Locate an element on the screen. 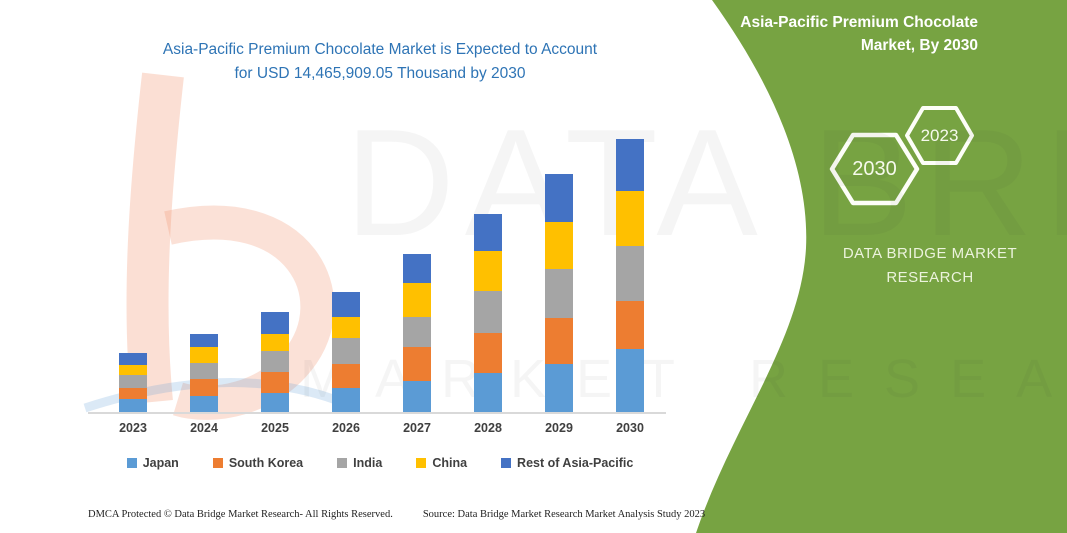 The height and width of the screenshot is (533, 1067). stacked-bar-2030 is located at coordinates (630, 275).